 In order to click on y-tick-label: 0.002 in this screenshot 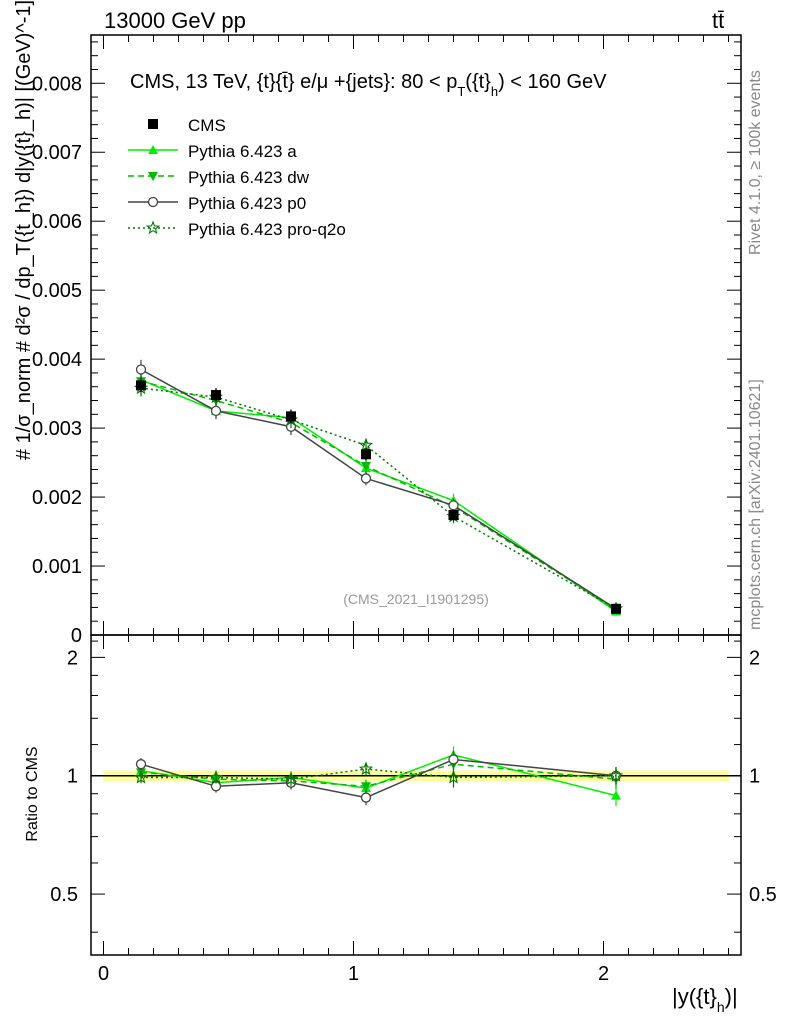, I will do `click(57, 498)`.